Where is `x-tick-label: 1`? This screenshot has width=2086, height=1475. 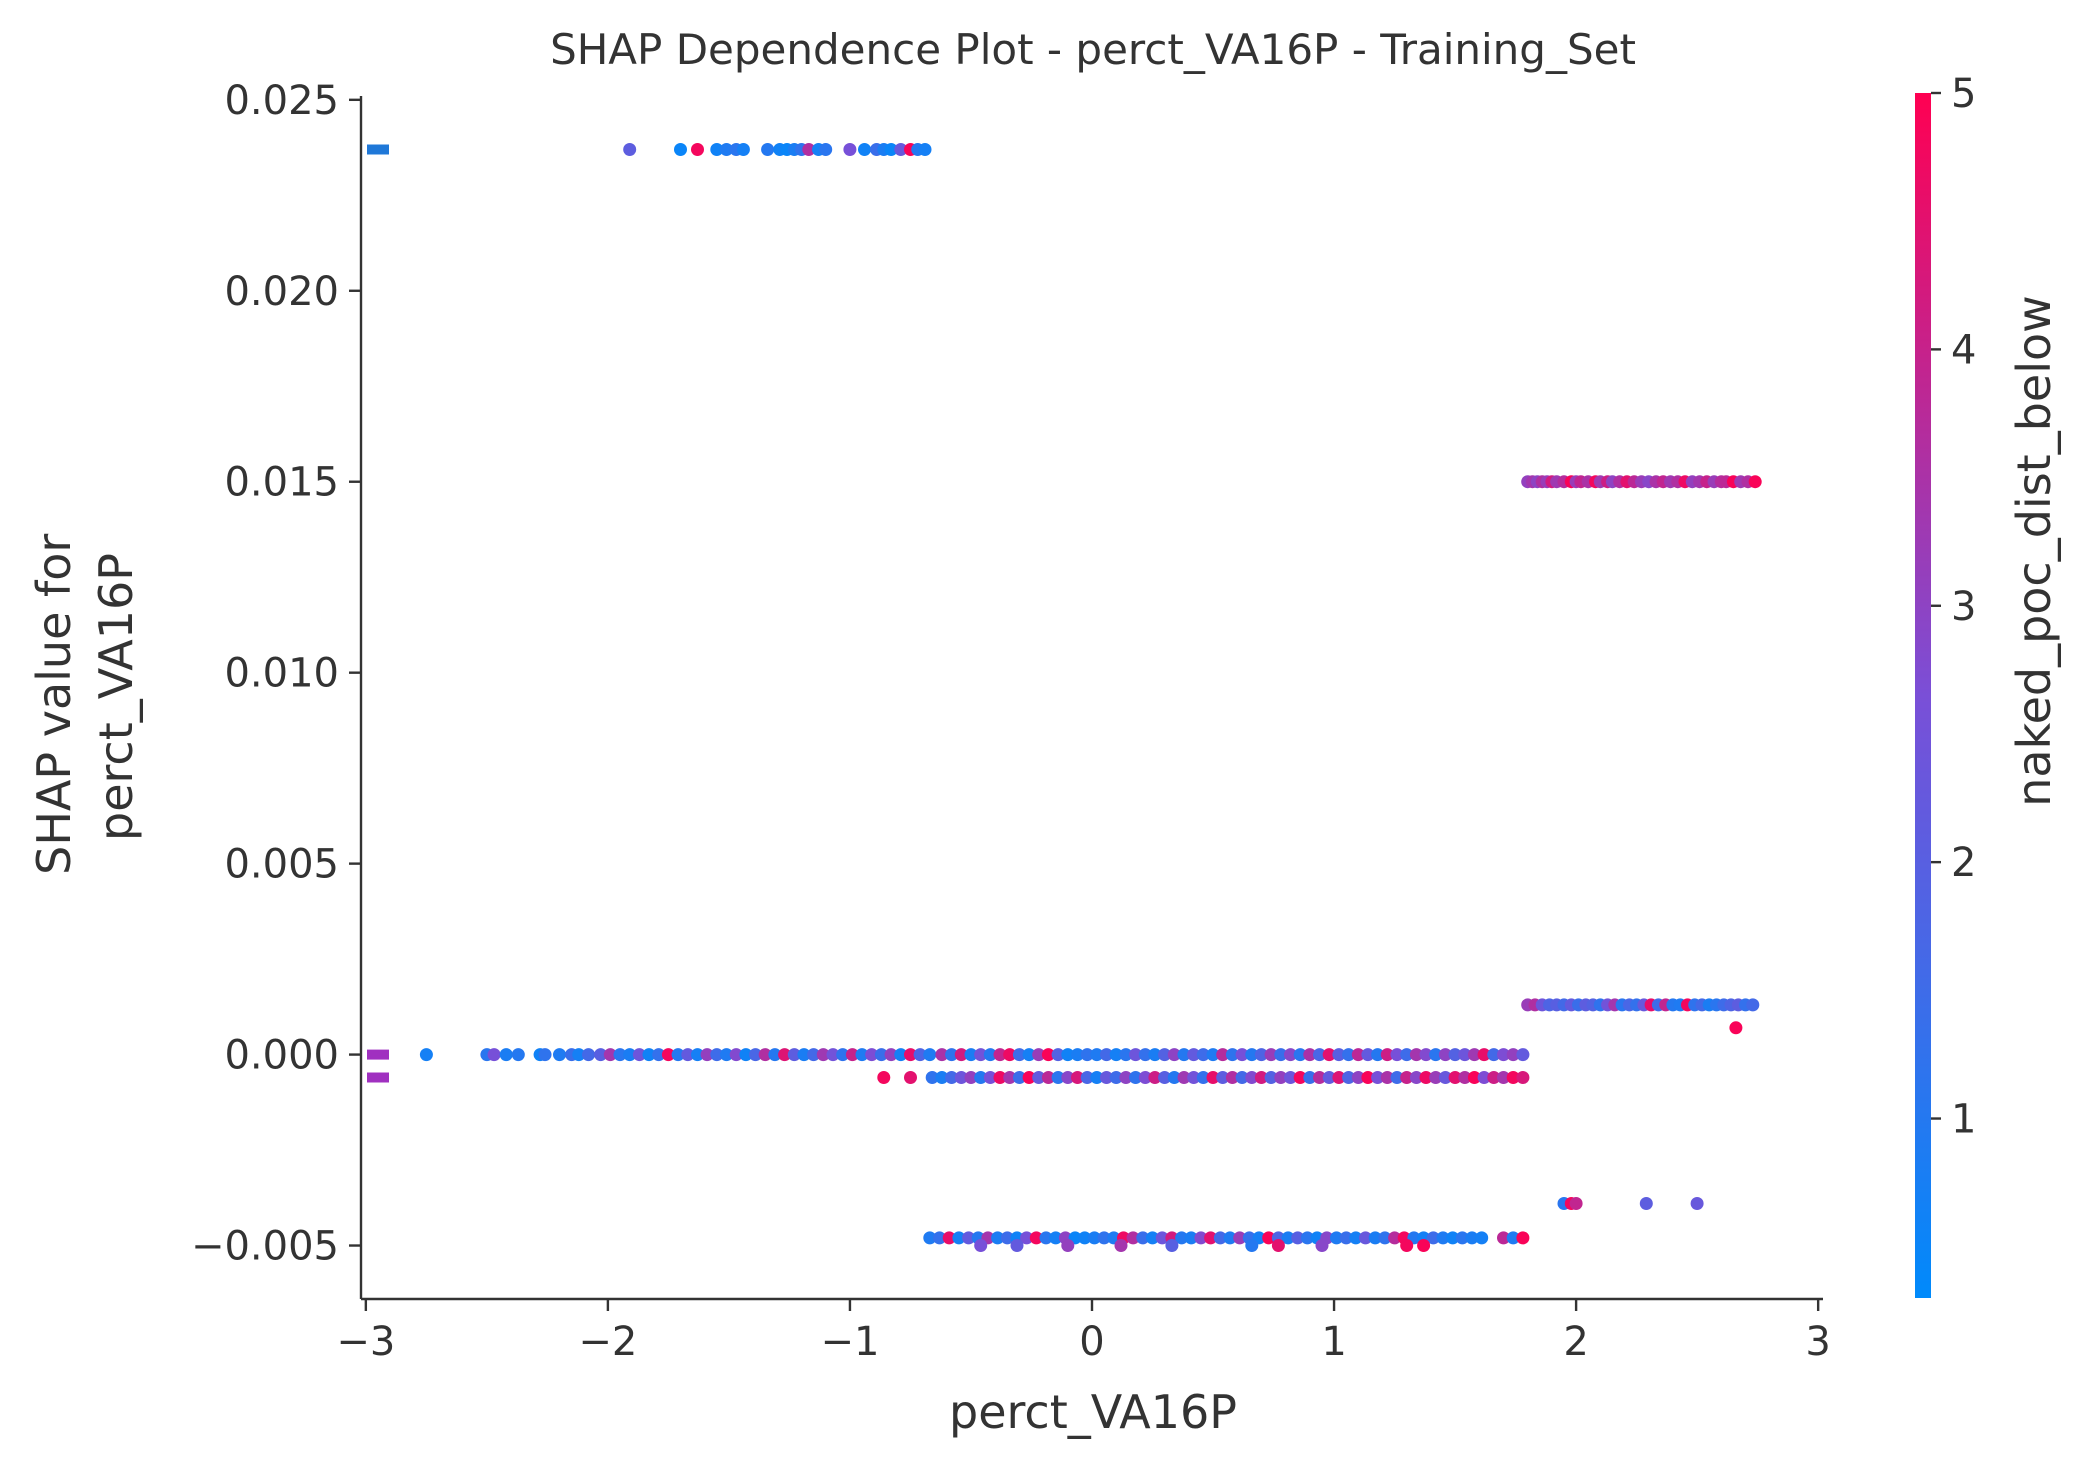
x-tick-label: 1 is located at coordinates (1333, 1342).